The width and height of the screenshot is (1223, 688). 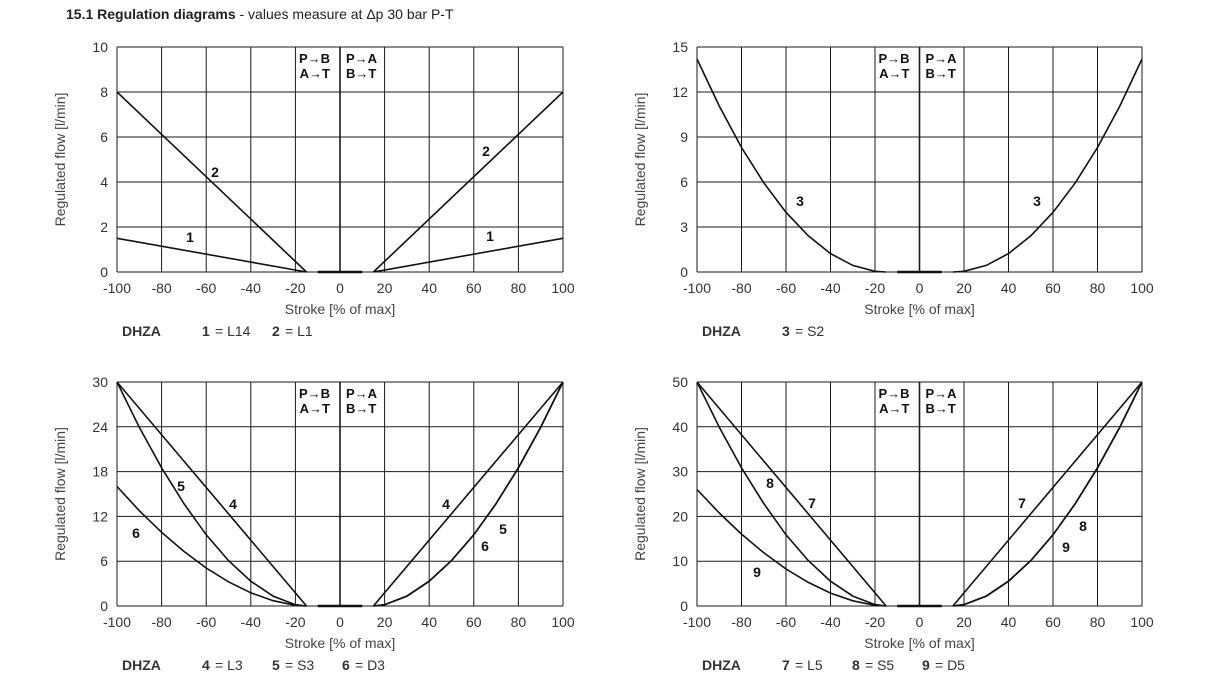 I want to click on series-4-right-curve, so click(x=468, y=494).